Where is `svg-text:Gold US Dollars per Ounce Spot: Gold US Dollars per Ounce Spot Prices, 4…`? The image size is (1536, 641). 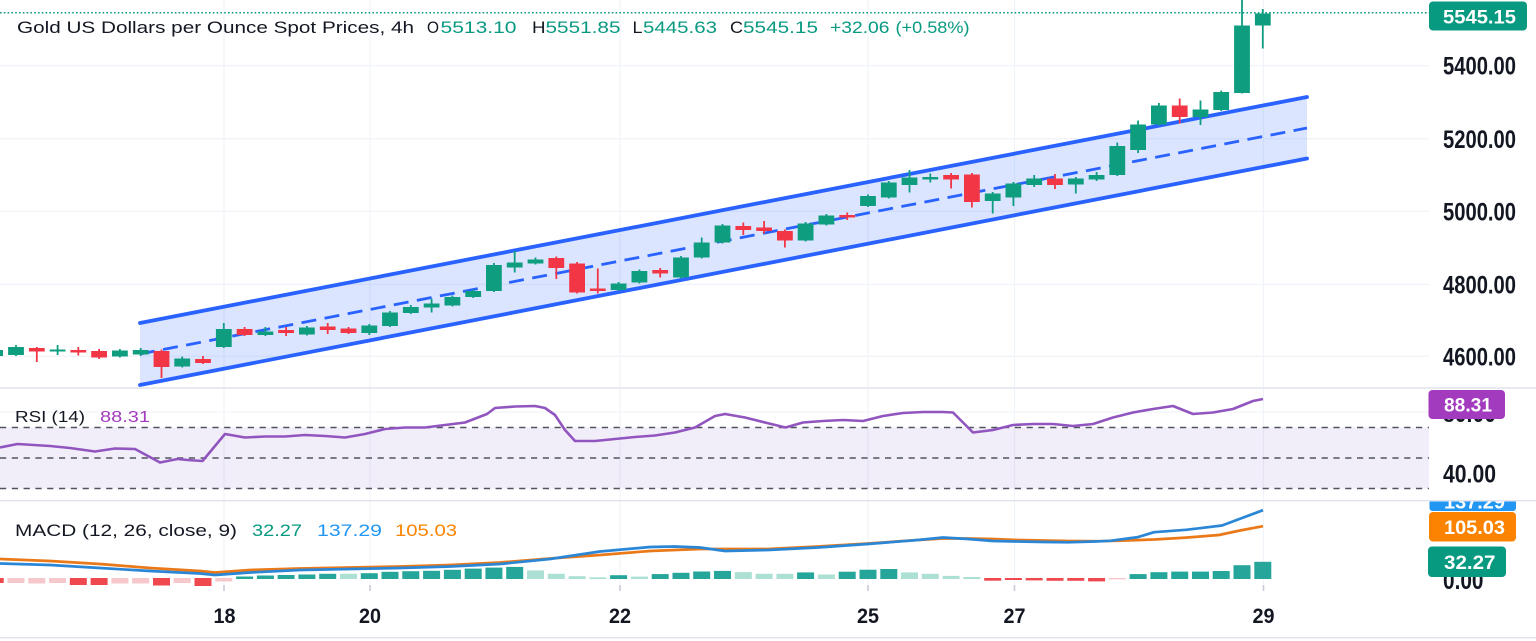
svg-text:Gold US Dollars per Ounce Spot: Gold US Dollars per Ounce Spot Prices, 4… is located at coordinates (215, 27).